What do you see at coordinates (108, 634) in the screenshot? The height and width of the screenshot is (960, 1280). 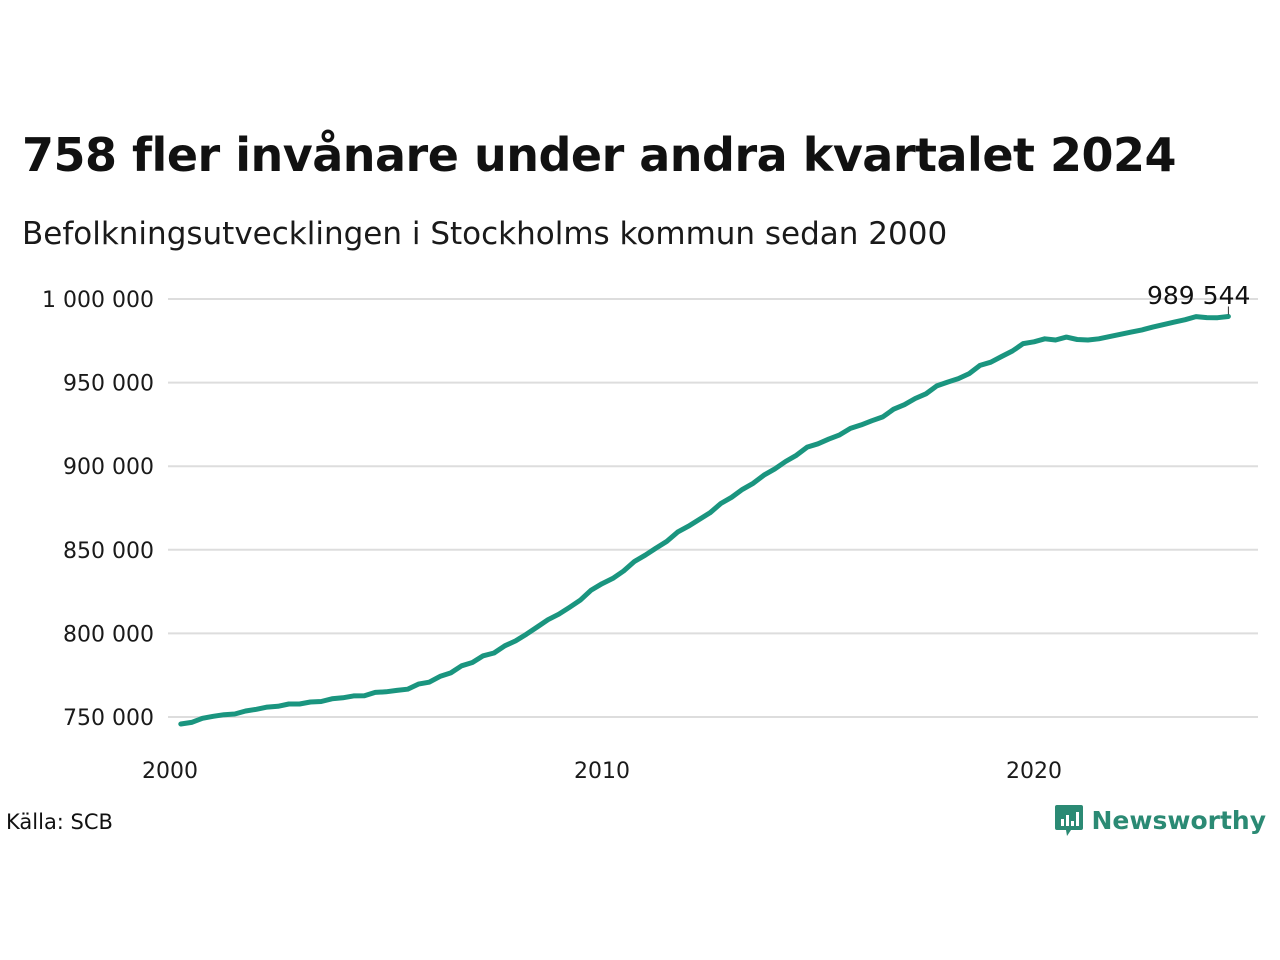 I see `y-tick-label: 800 000` at bounding box center [108, 634].